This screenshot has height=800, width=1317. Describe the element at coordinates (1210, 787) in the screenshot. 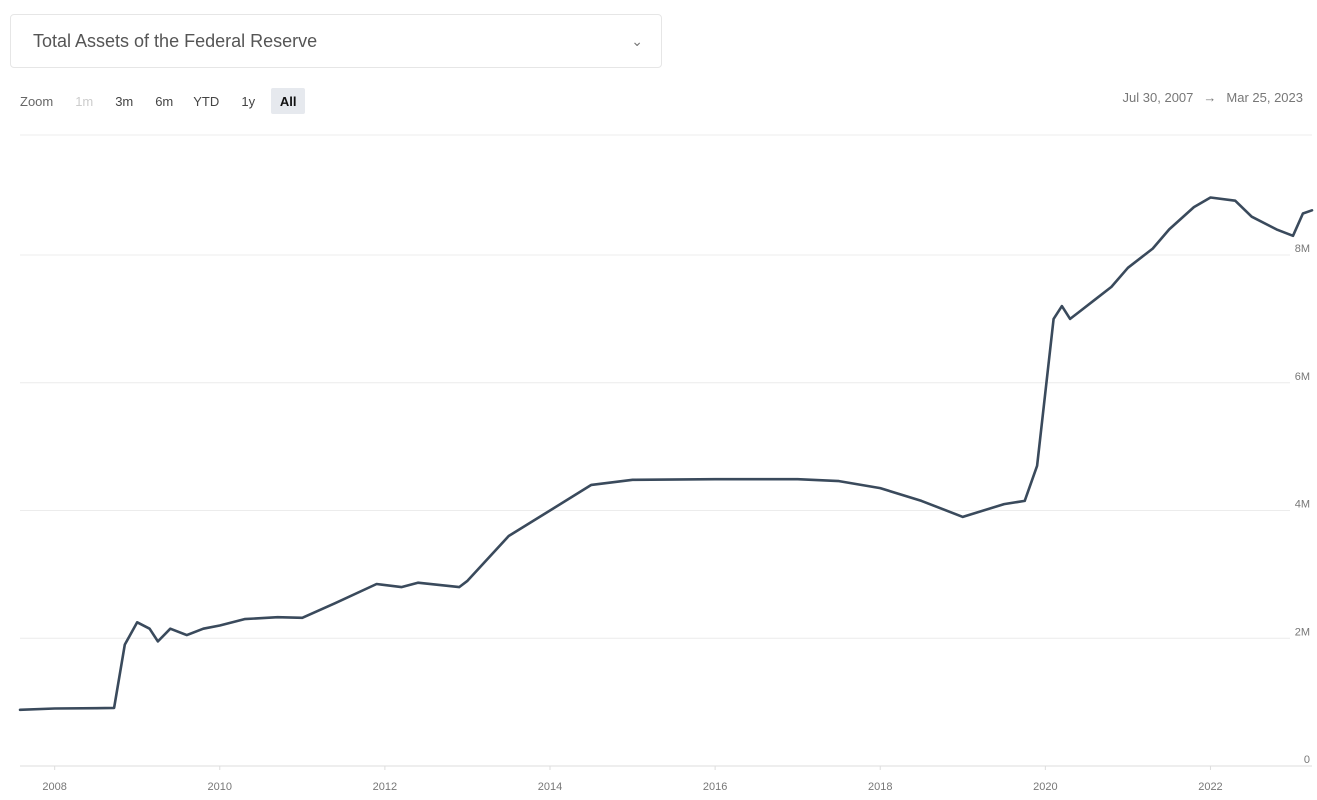

I see `x-tick-label: 2022` at that location.